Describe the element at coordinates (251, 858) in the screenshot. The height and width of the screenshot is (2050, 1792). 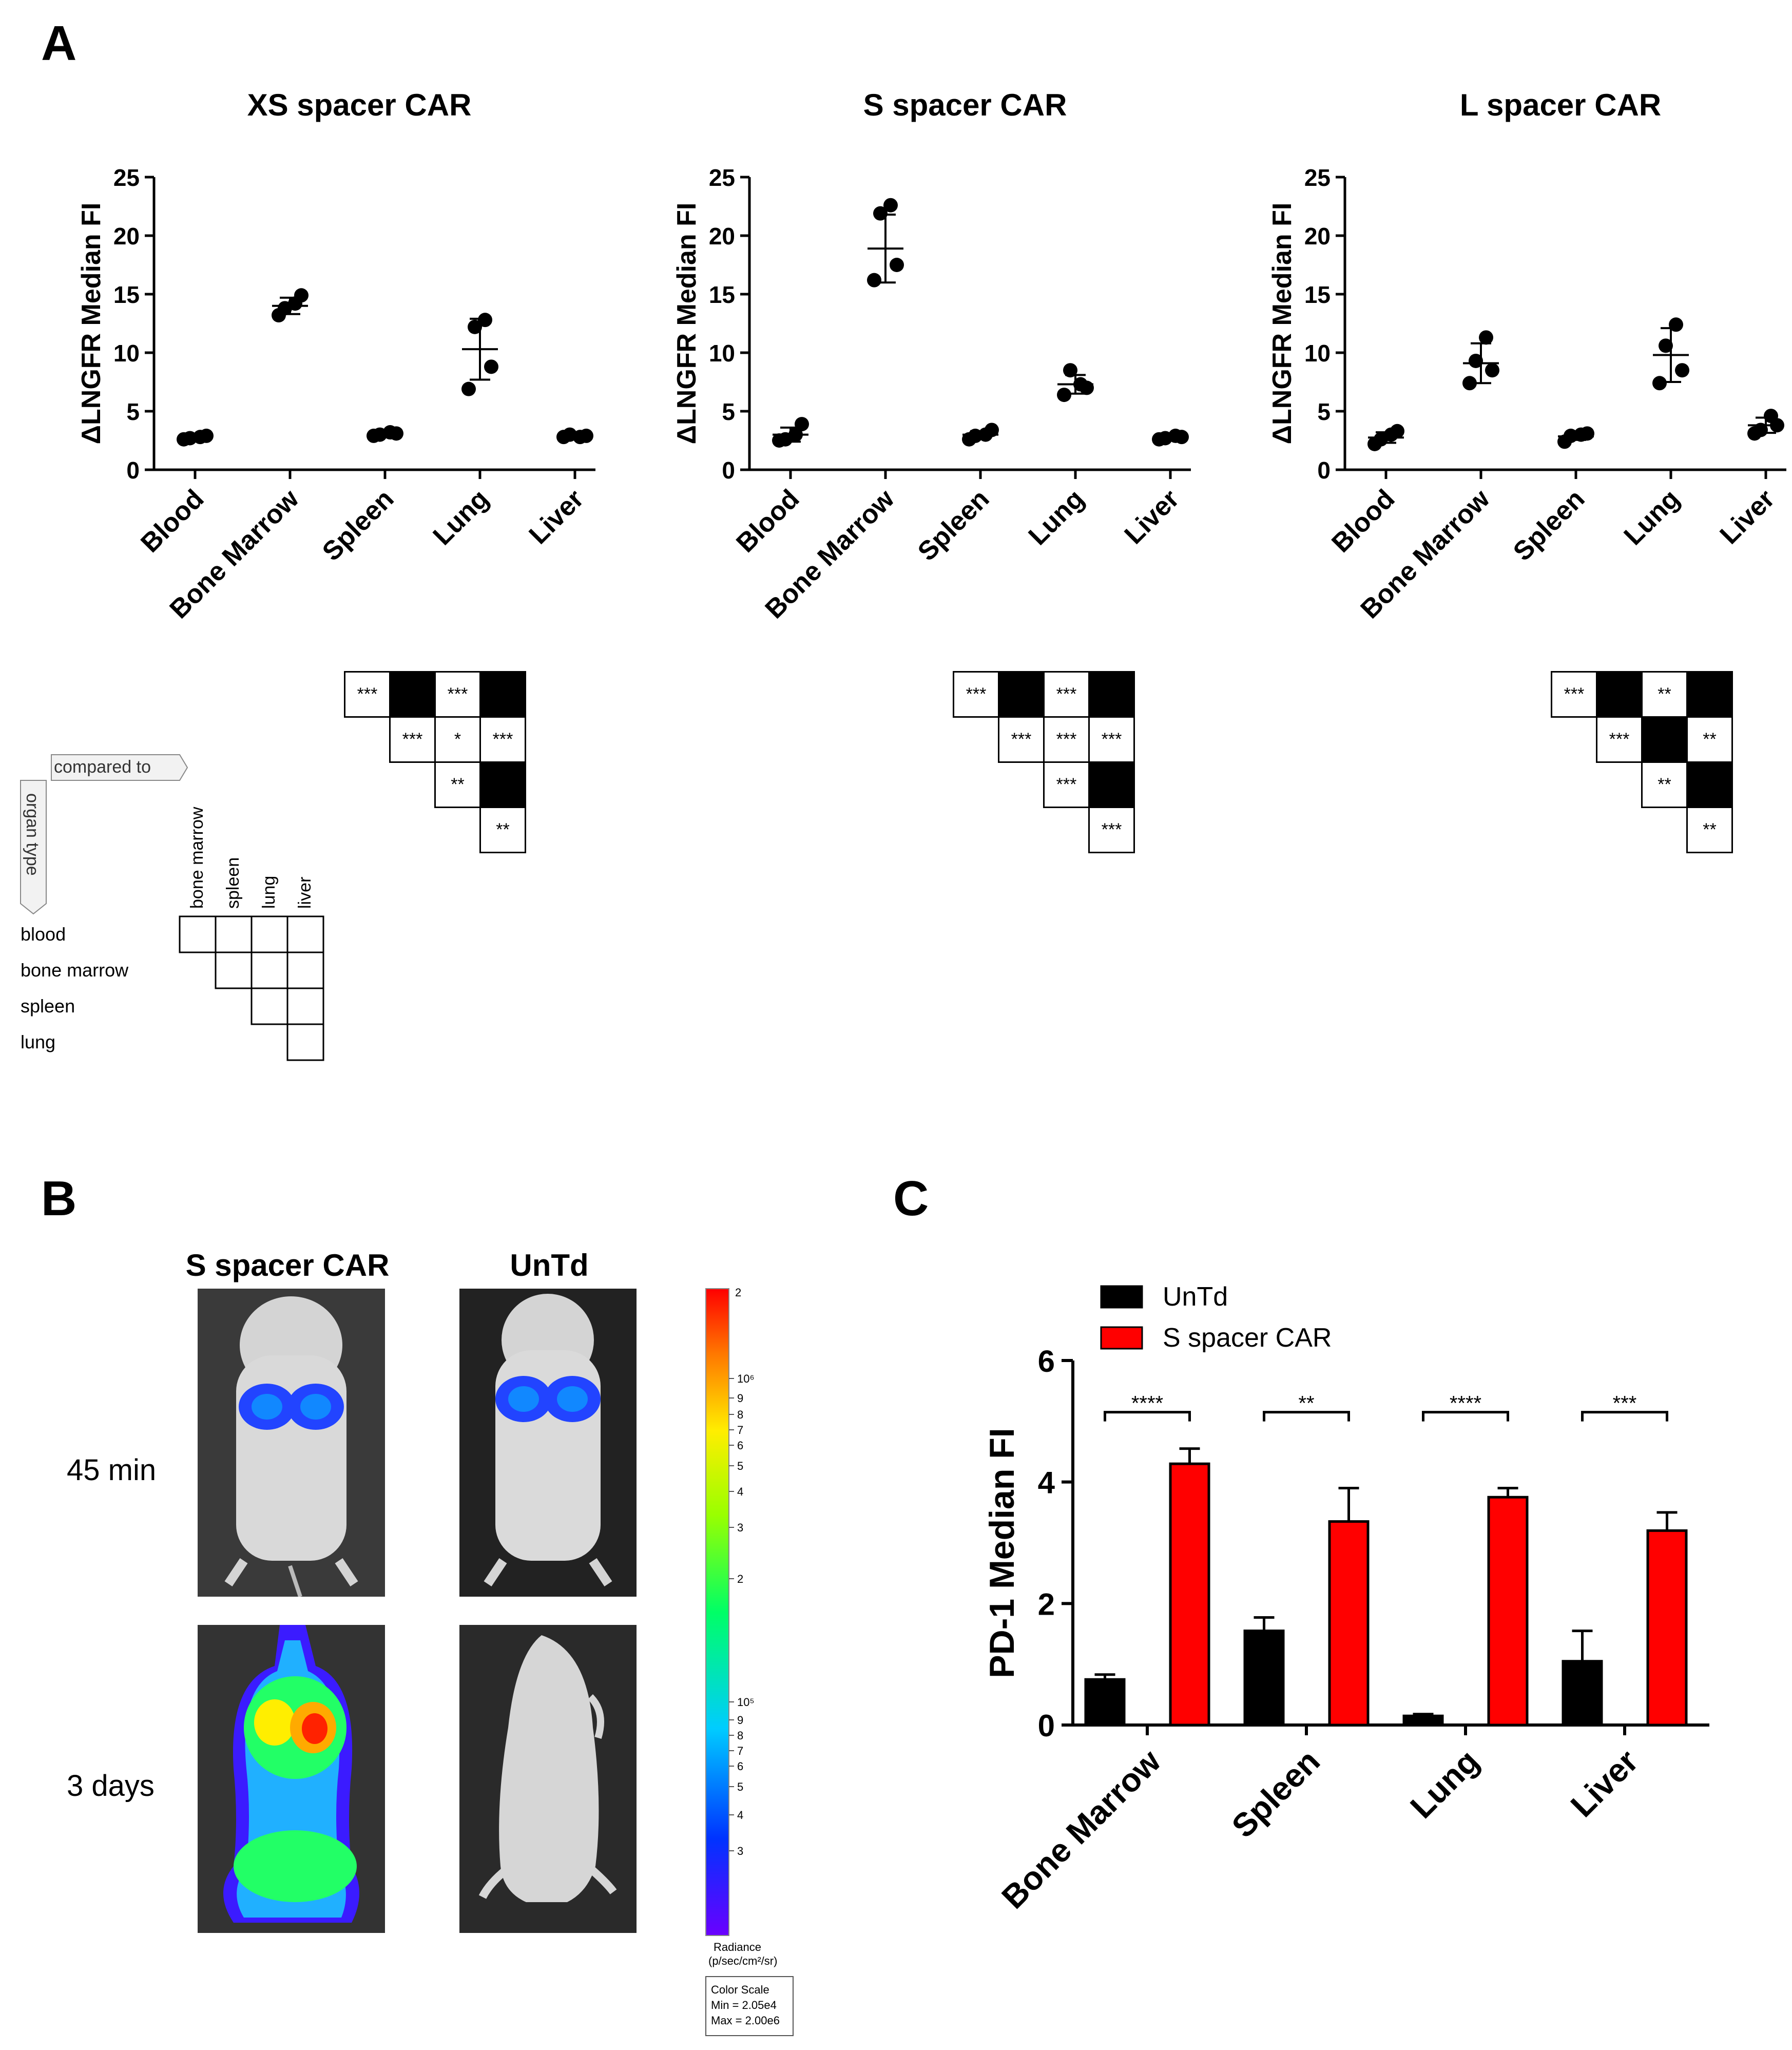
I see `key-column-labels: bone marrow spleen lung liver` at that location.